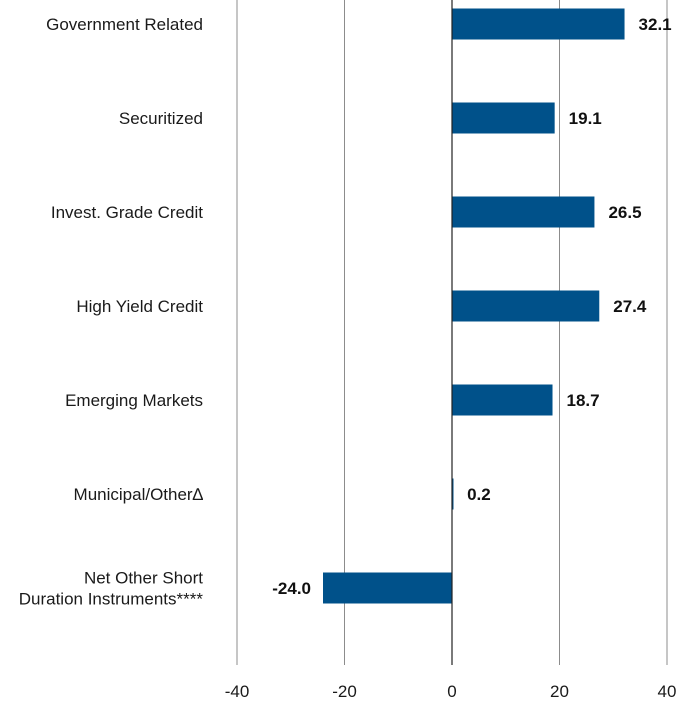  Describe the element at coordinates (559, 691) in the screenshot. I see `x-tick-label: 20` at that location.